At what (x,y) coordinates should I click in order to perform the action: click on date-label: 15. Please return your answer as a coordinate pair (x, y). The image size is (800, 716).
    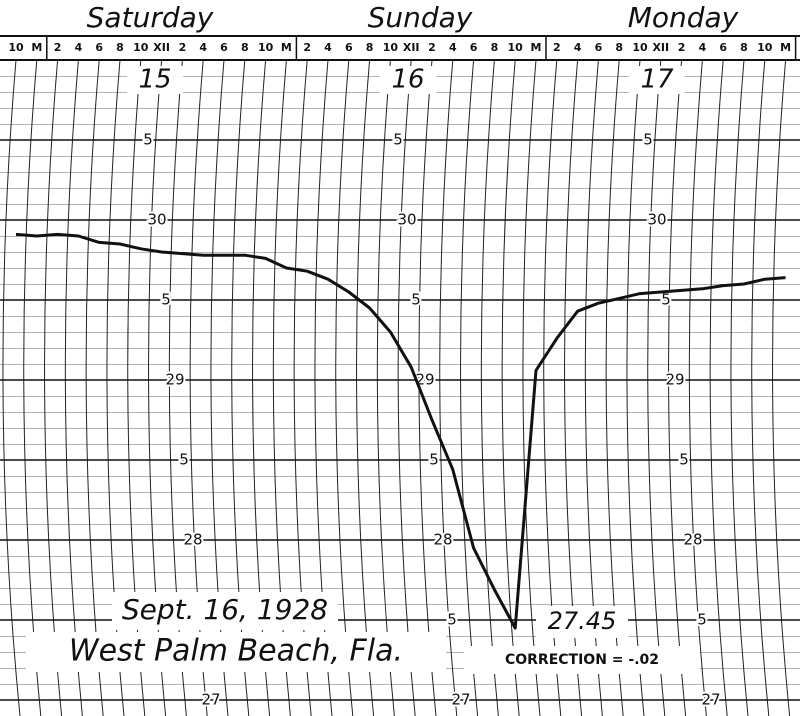
    Looking at the image, I should click on (154, 80).